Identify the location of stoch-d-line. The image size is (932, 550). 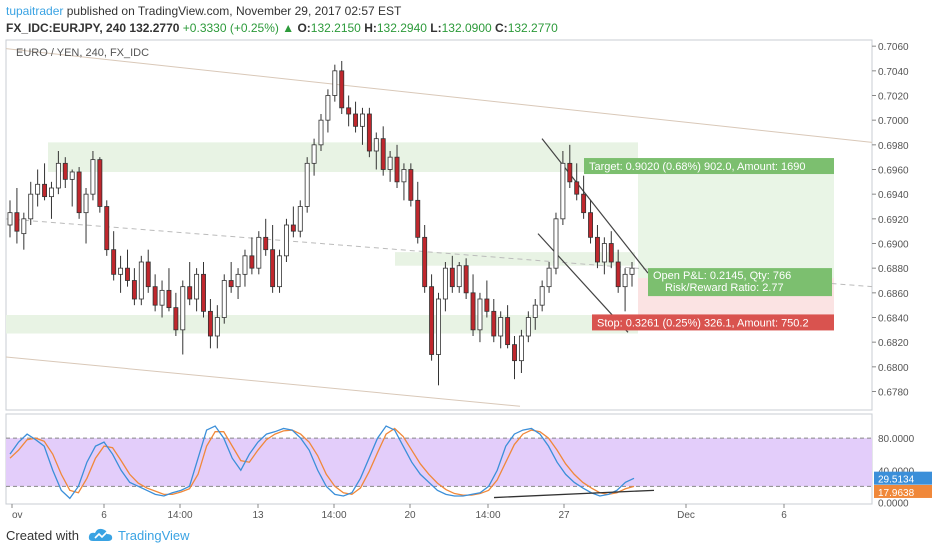
(322, 461).